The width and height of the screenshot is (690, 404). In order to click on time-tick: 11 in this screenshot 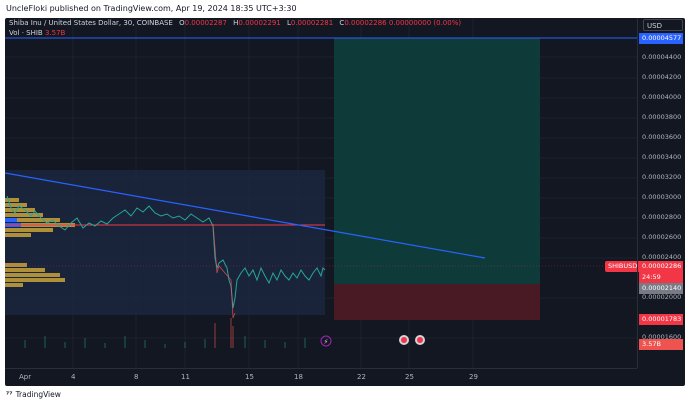, I will do `click(185, 377)`.